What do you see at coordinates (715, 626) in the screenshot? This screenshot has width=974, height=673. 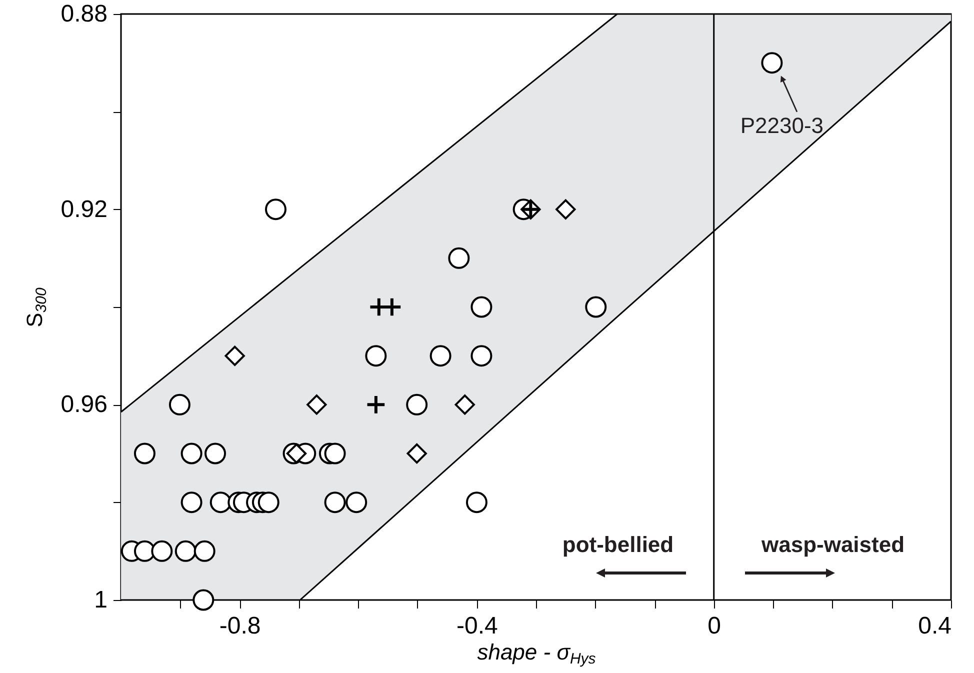 I see `x-tick-label: 0` at bounding box center [715, 626].